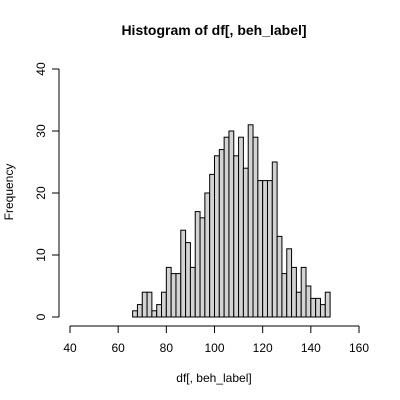 The width and height of the screenshot is (400, 400). Describe the element at coordinates (41, 131) in the screenshot. I see `y-tick-label-3: 30` at that location.